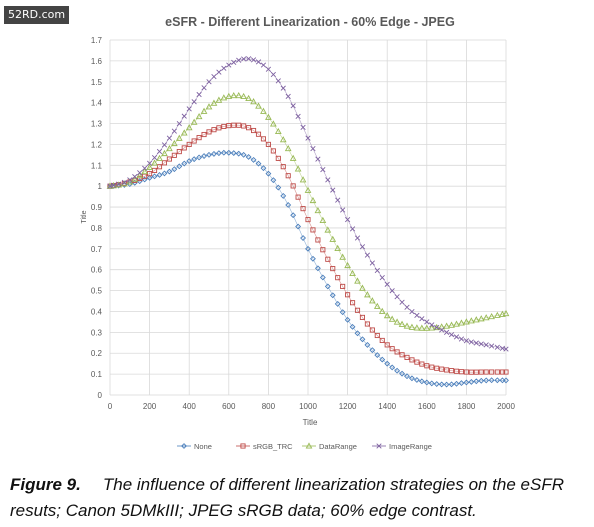  What do you see at coordinates (97, 165) in the screenshot?
I see `y-tick-label: 1.1` at bounding box center [97, 165].